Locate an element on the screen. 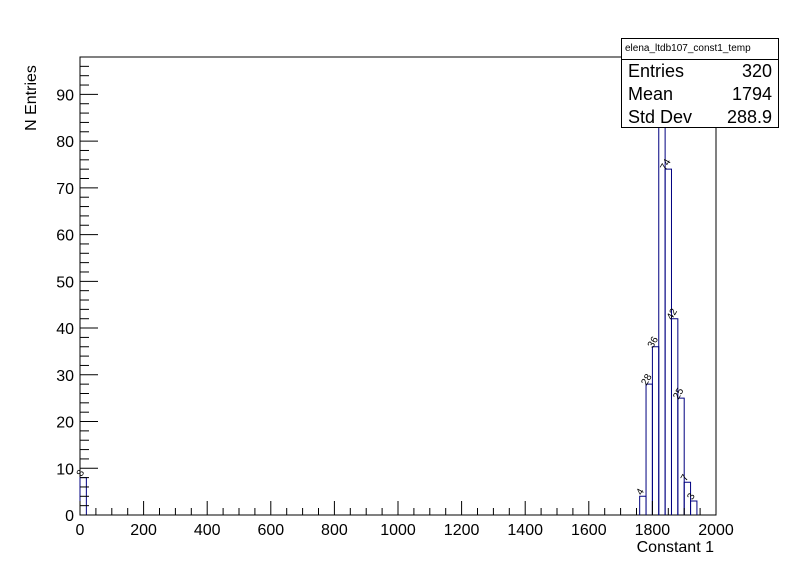 The image size is (796, 572). stats-label: Entries is located at coordinates (656, 71).